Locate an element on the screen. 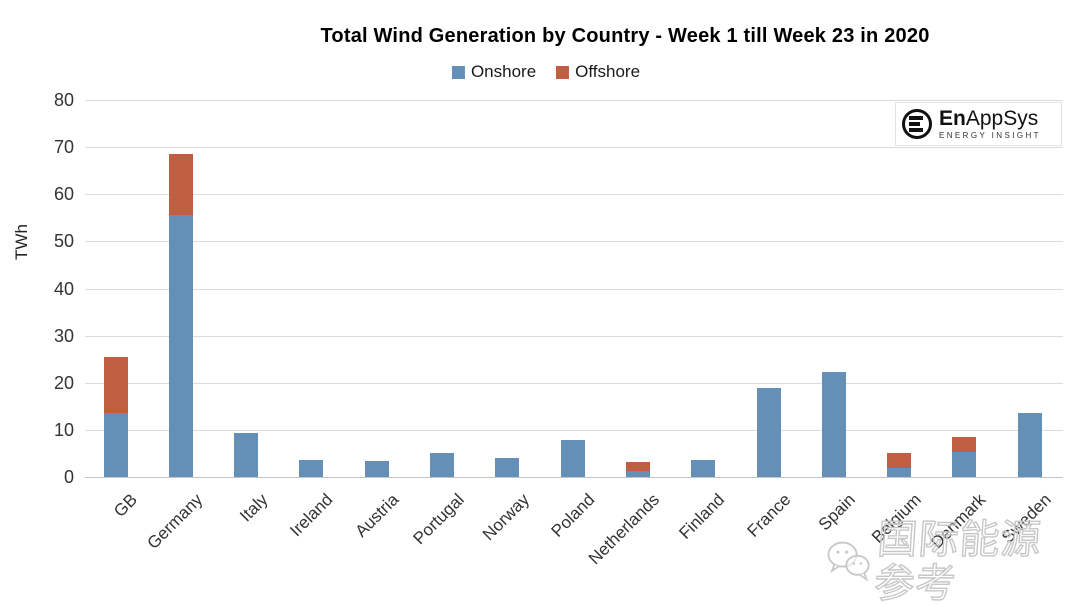  enappsys-logo-icon is located at coordinates (917, 124).